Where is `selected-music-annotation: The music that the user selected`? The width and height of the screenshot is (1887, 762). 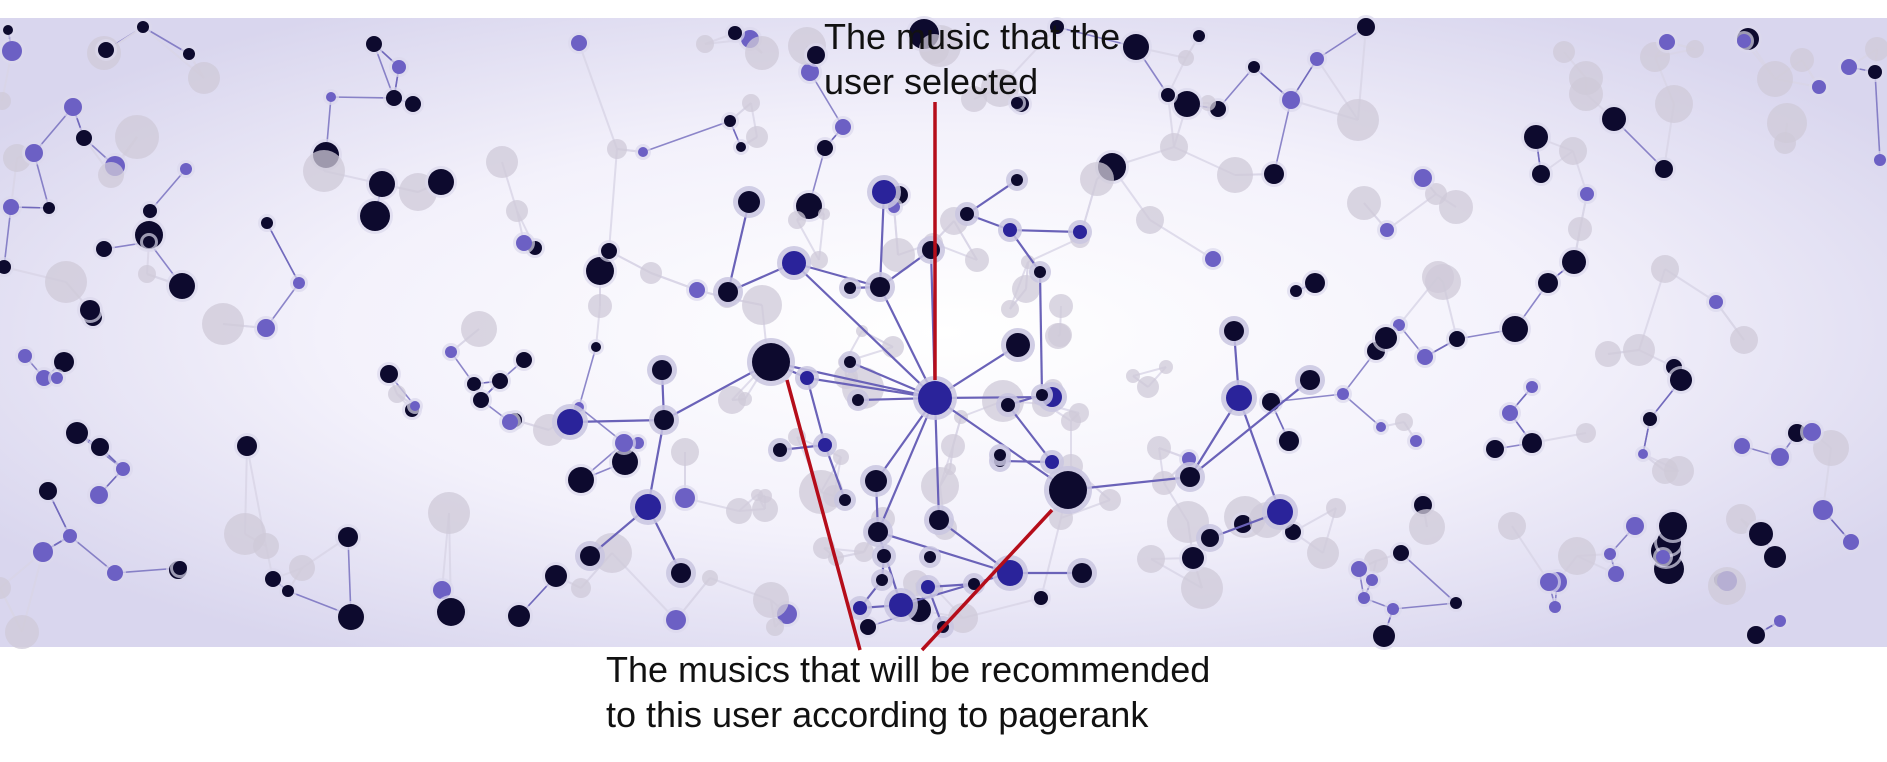
selected-music-annotation: The music that the user selected is located at coordinates (972, 59).